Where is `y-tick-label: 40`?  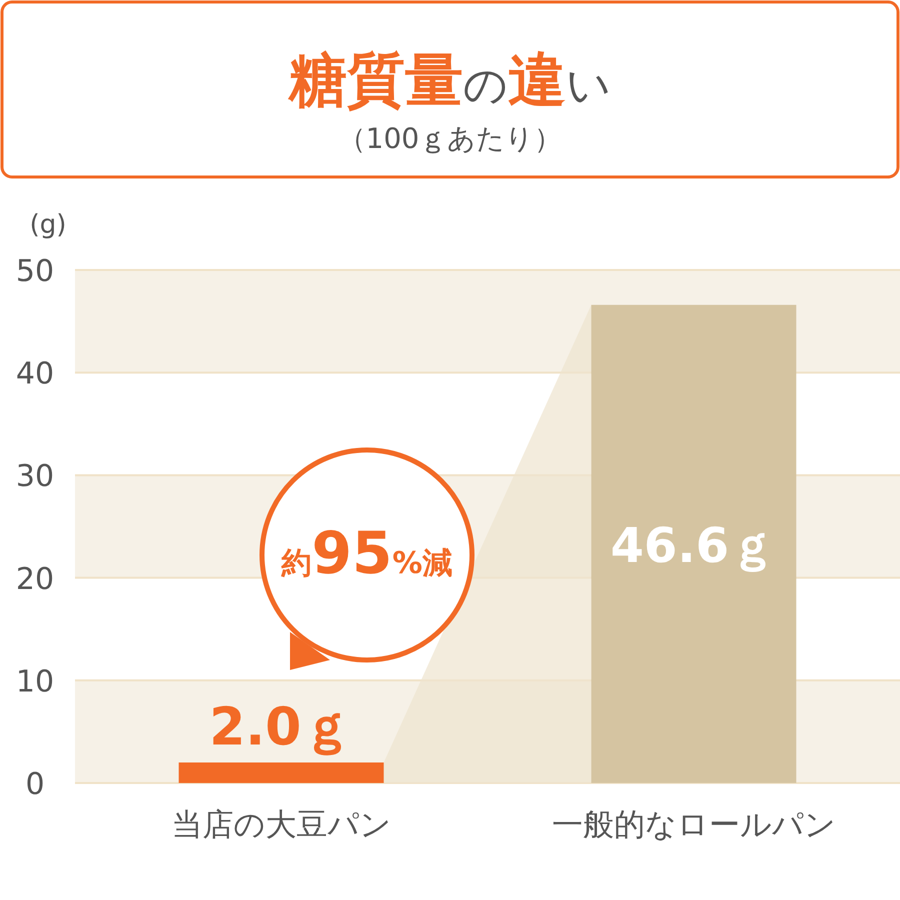
y-tick-label: 40 is located at coordinates (35, 374).